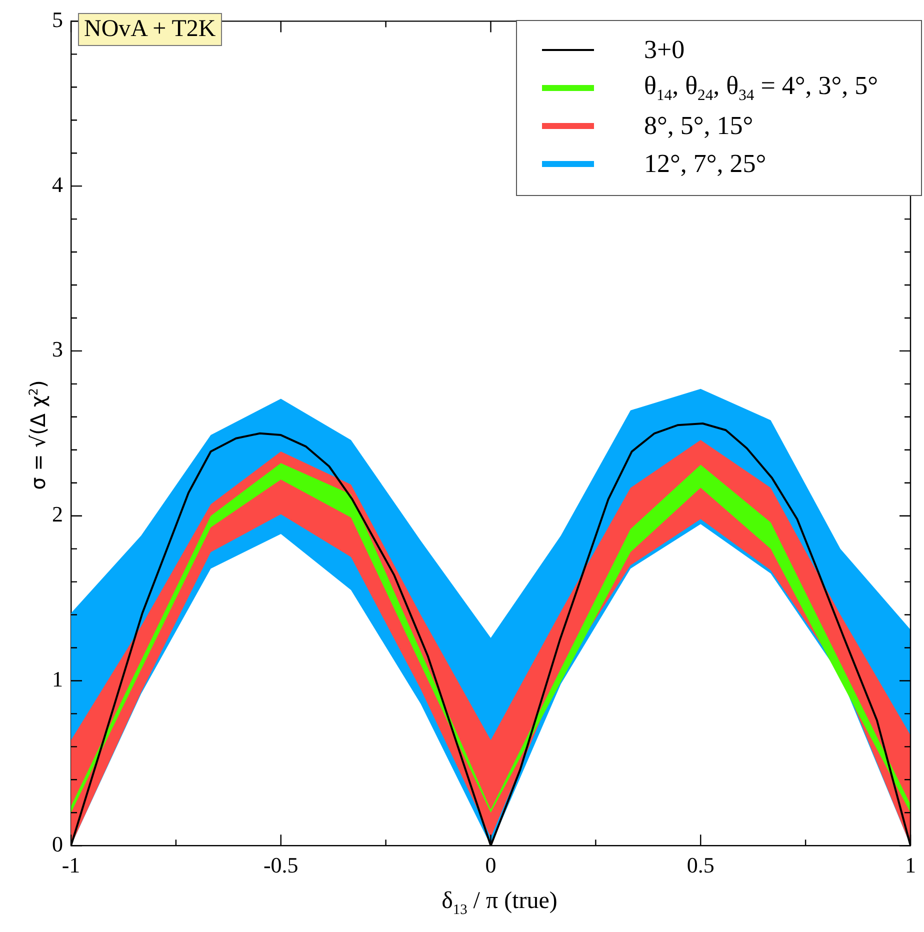 This screenshot has height=932, width=924. Describe the element at coordinates (700, 865) in the screenshot. I see `x-tick-label: 0.5` at that location.